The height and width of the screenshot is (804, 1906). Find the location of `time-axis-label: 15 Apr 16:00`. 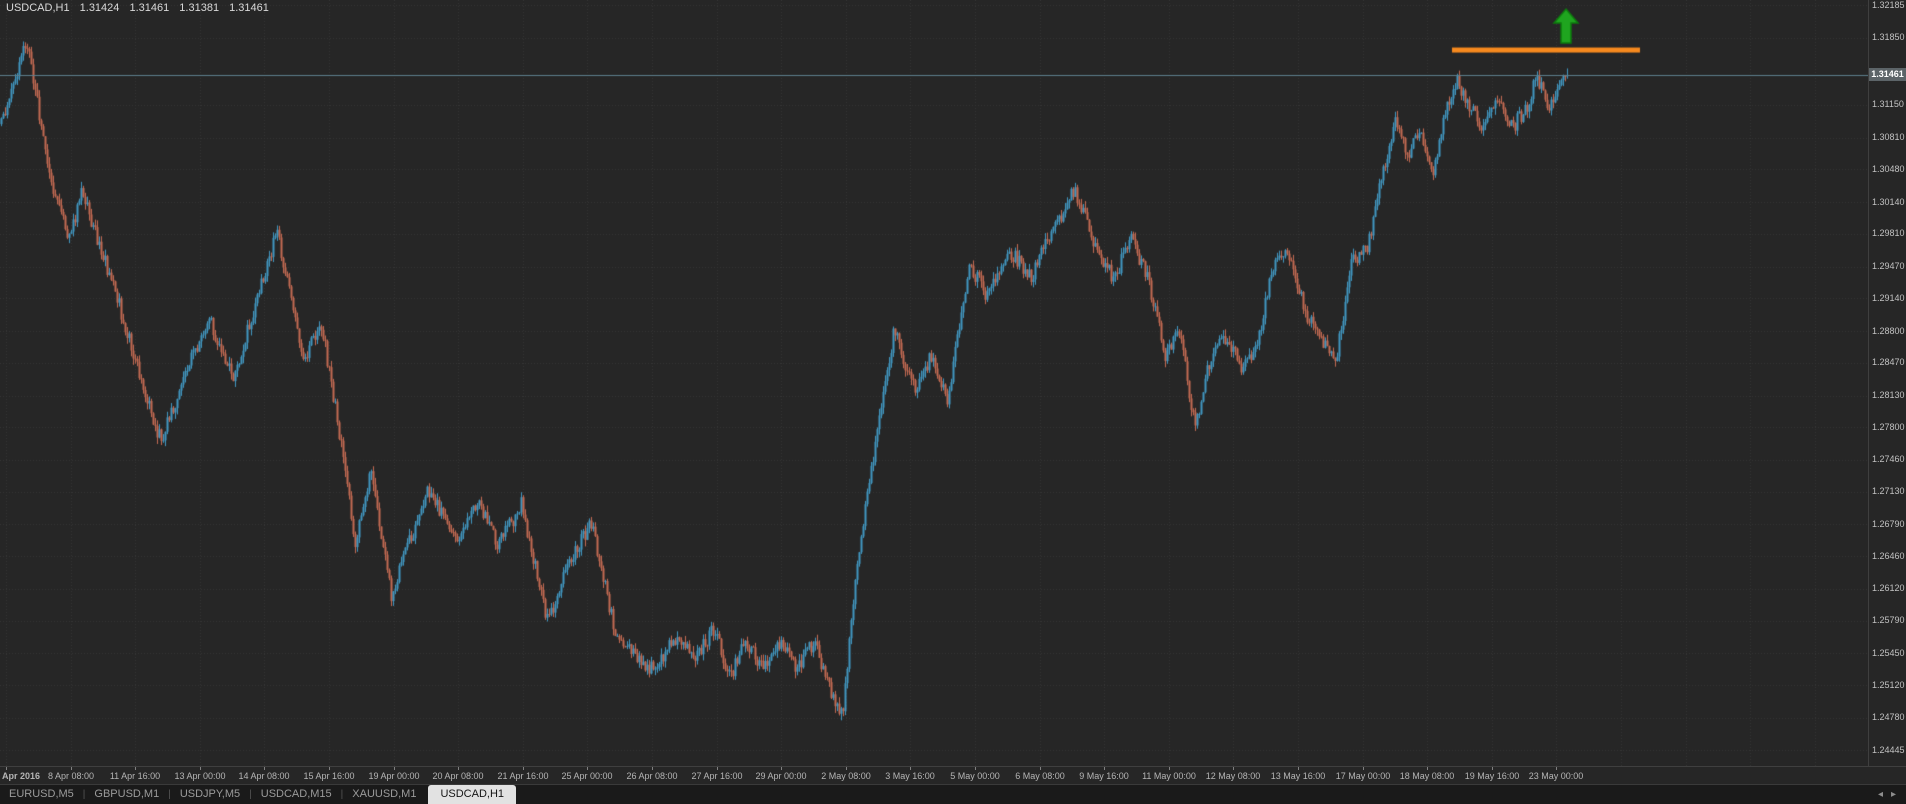

time-axis-label: 15 Apr 16:00 is located at coordinates (329, 776).